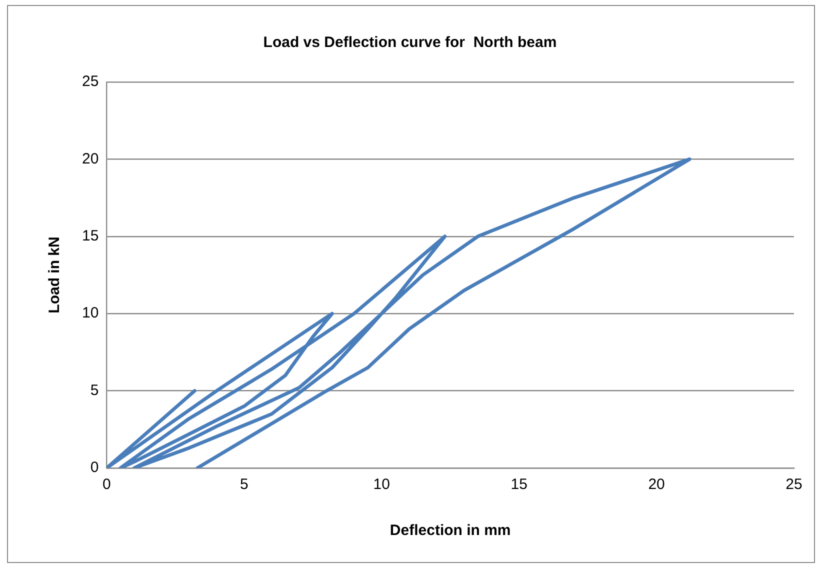  What do you see at coordinates (55, 275) in the screenshot?
I see `y-axis-title: Load in kN` at bounding box center [55, 275].